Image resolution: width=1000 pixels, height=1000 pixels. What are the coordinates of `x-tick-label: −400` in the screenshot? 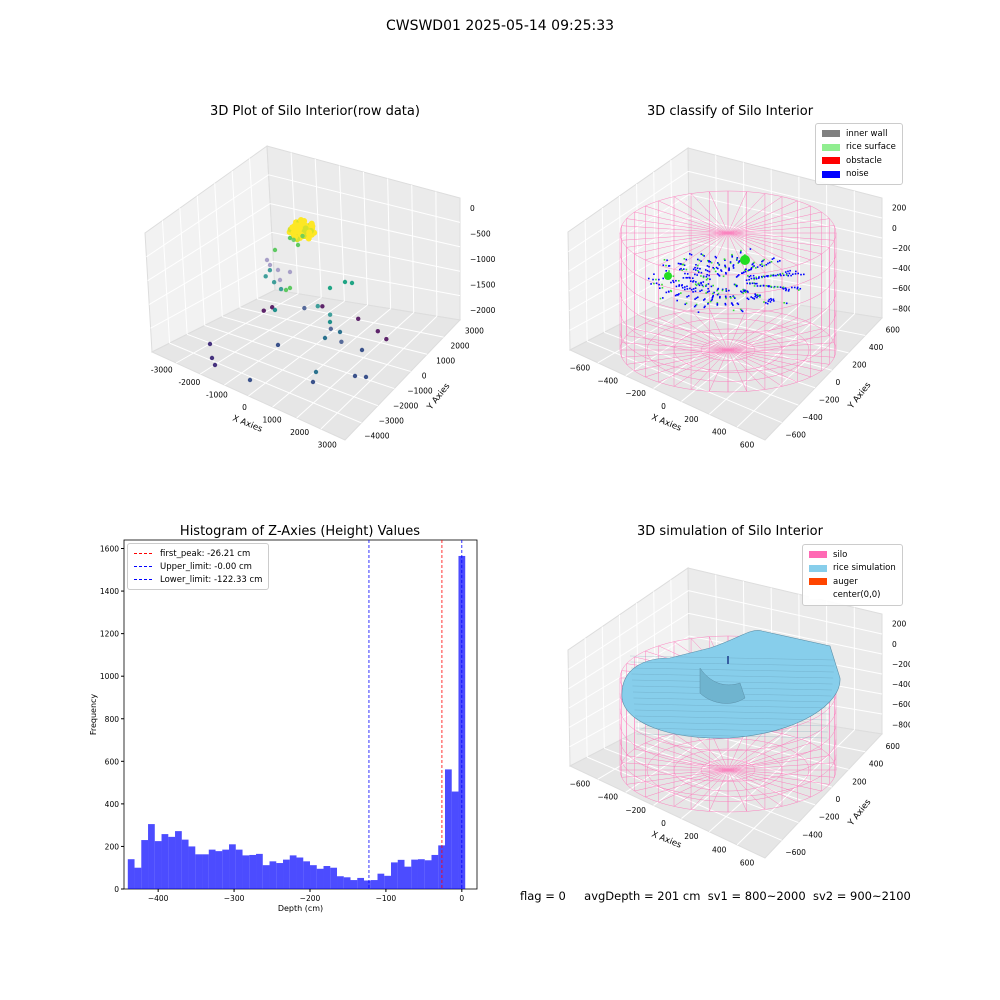 It's located at (607, 380).